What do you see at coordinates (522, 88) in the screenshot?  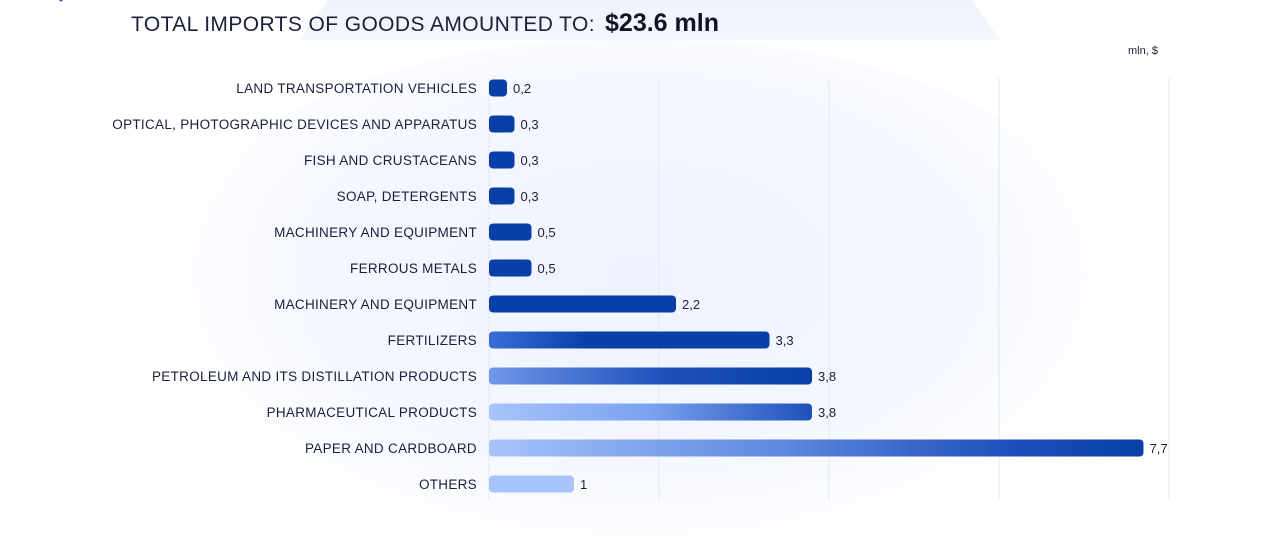 I see `value-label: 0,2` at bounding box center [522, 88].